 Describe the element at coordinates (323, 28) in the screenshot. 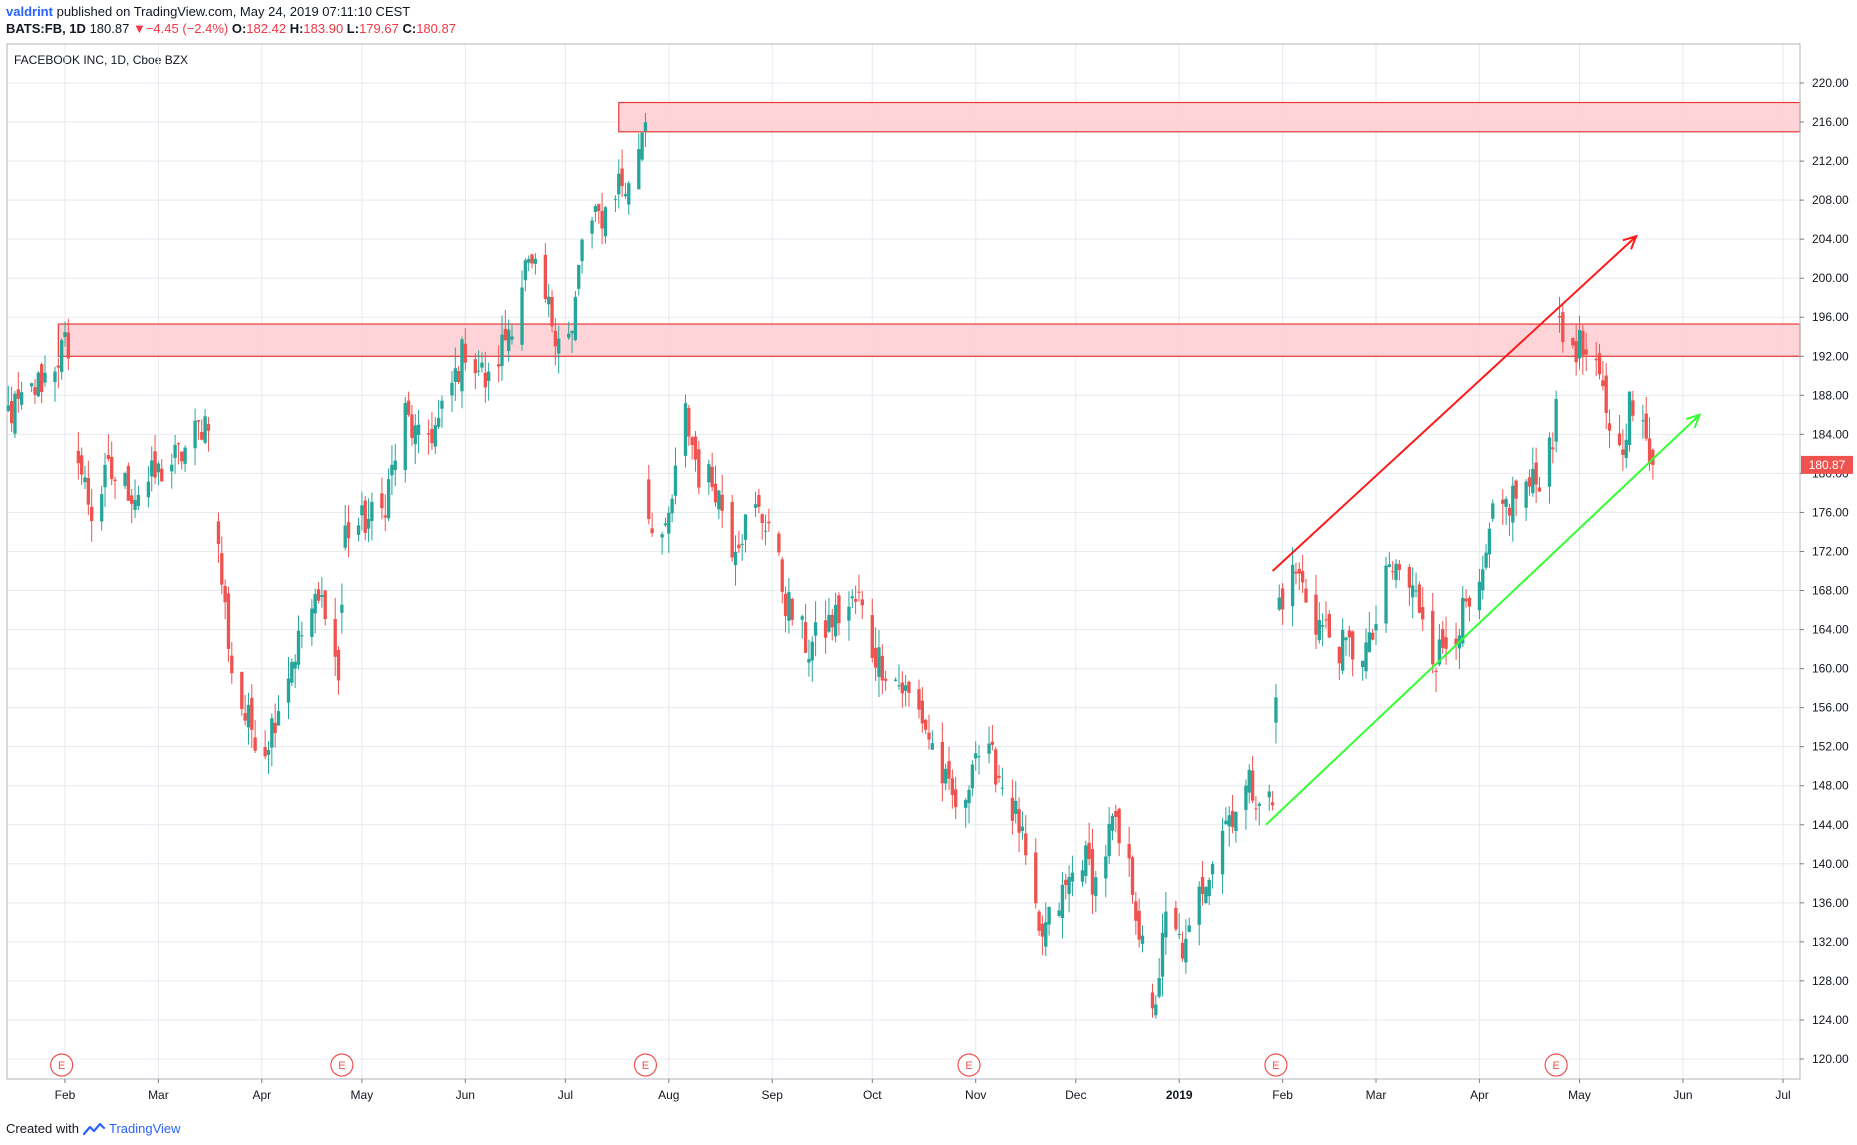

I see `high-value: 183.90` at that location.